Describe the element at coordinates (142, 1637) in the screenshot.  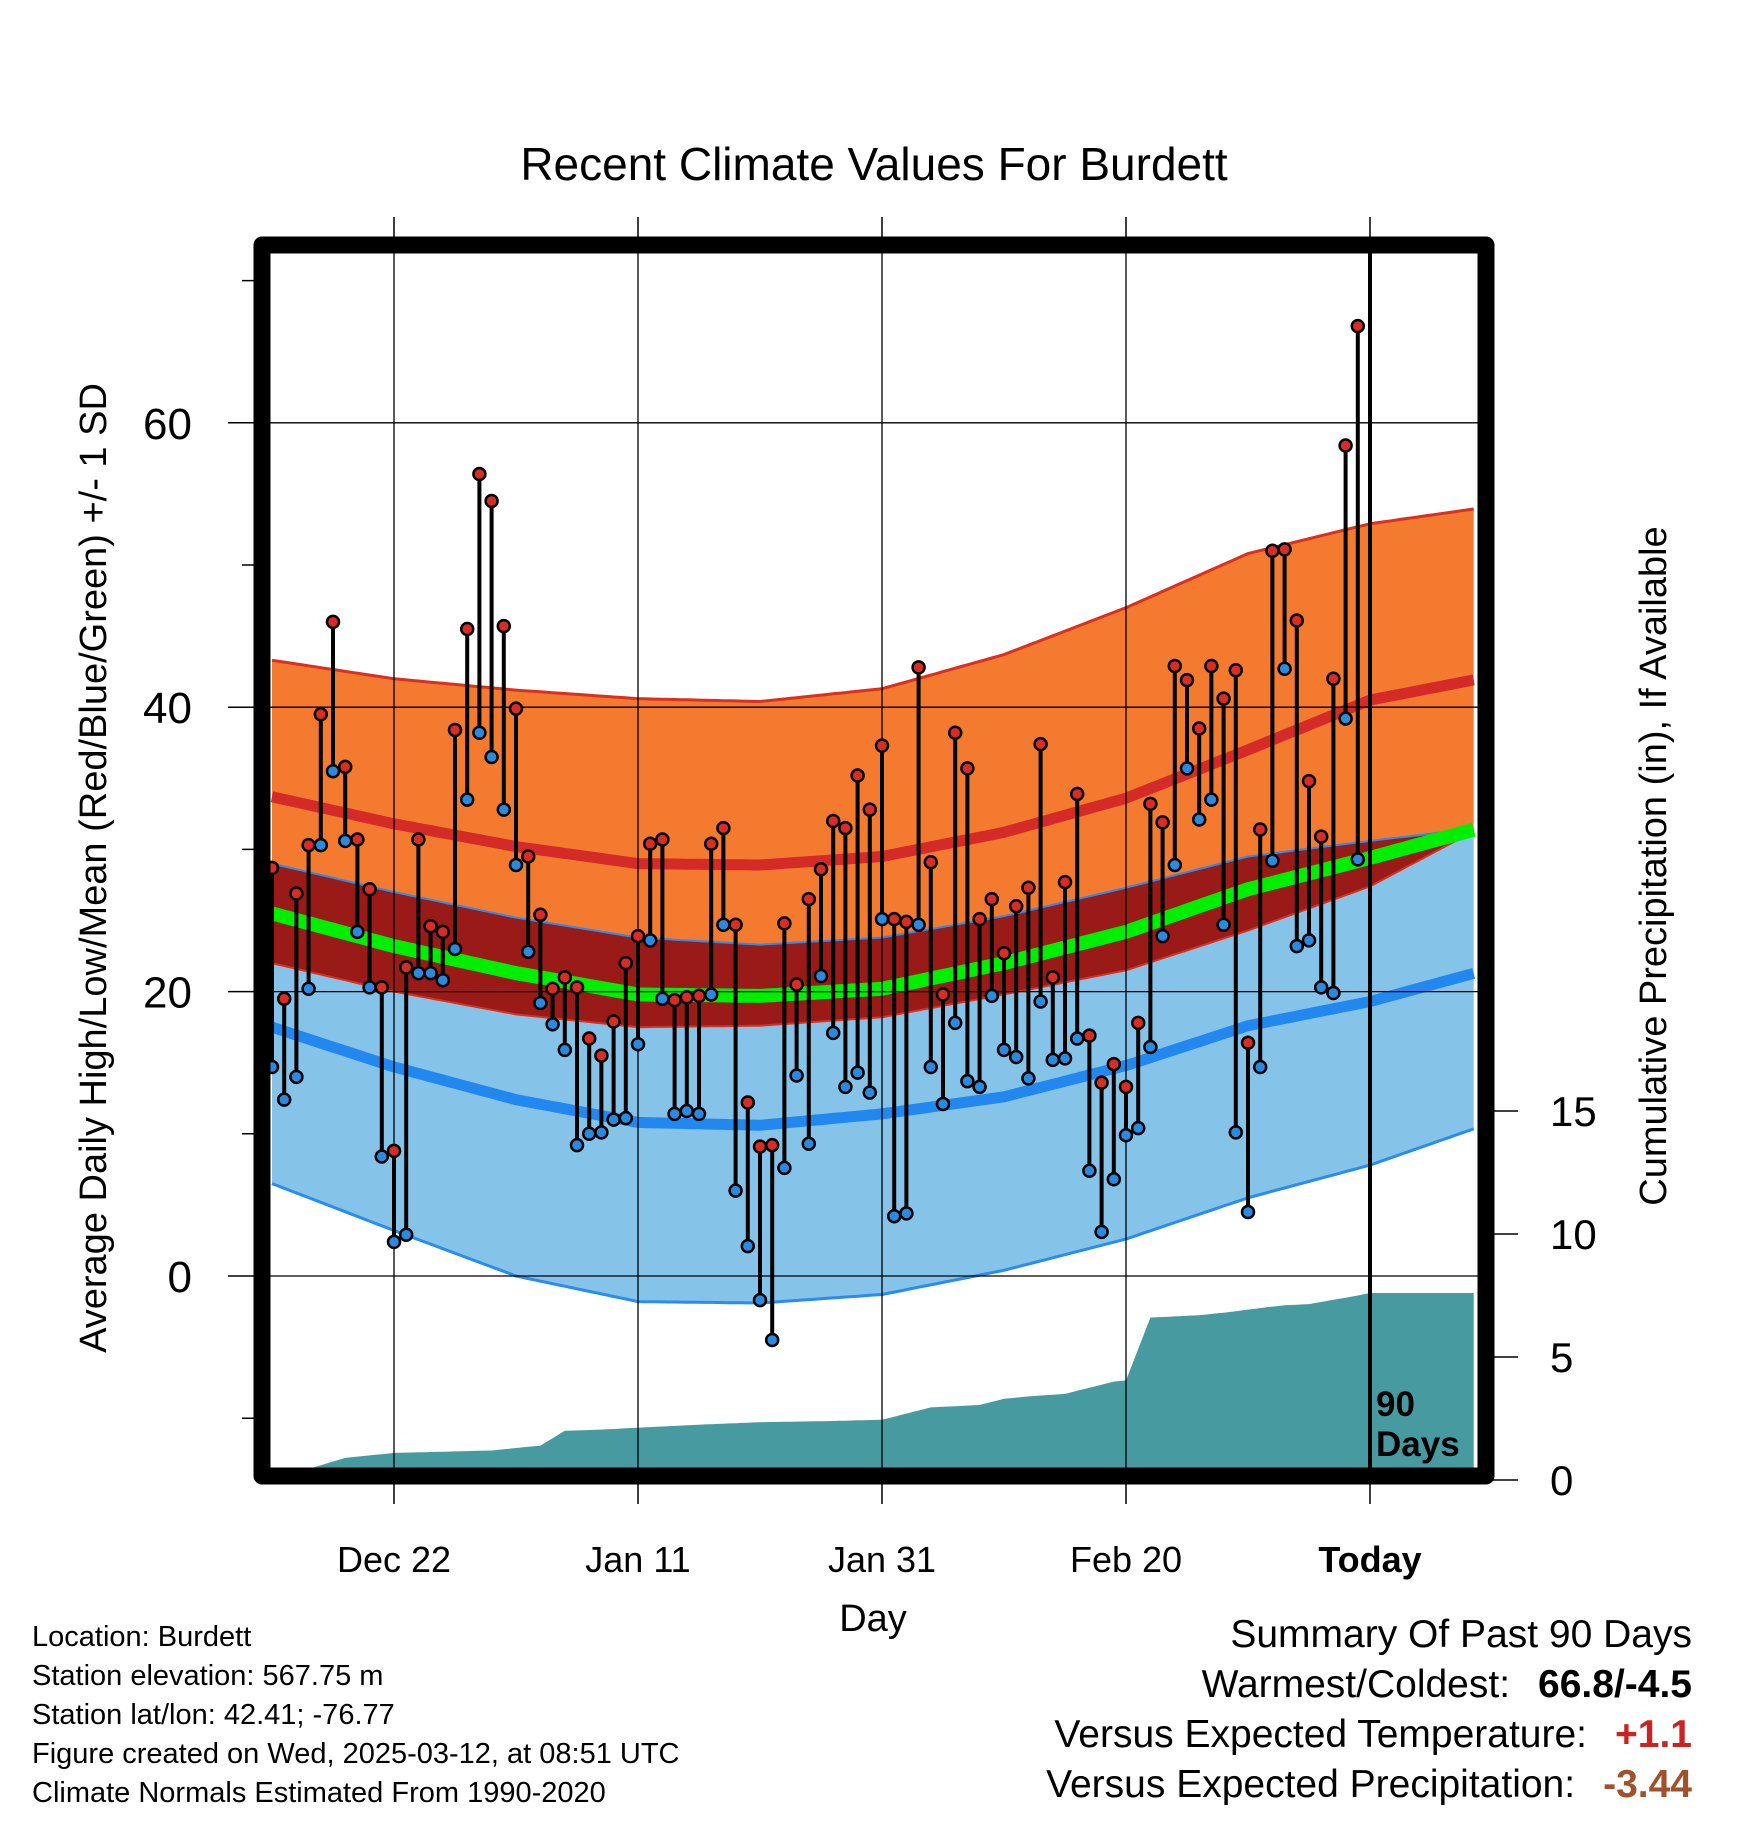
I see `location-text: Location: Burdett` at that location.